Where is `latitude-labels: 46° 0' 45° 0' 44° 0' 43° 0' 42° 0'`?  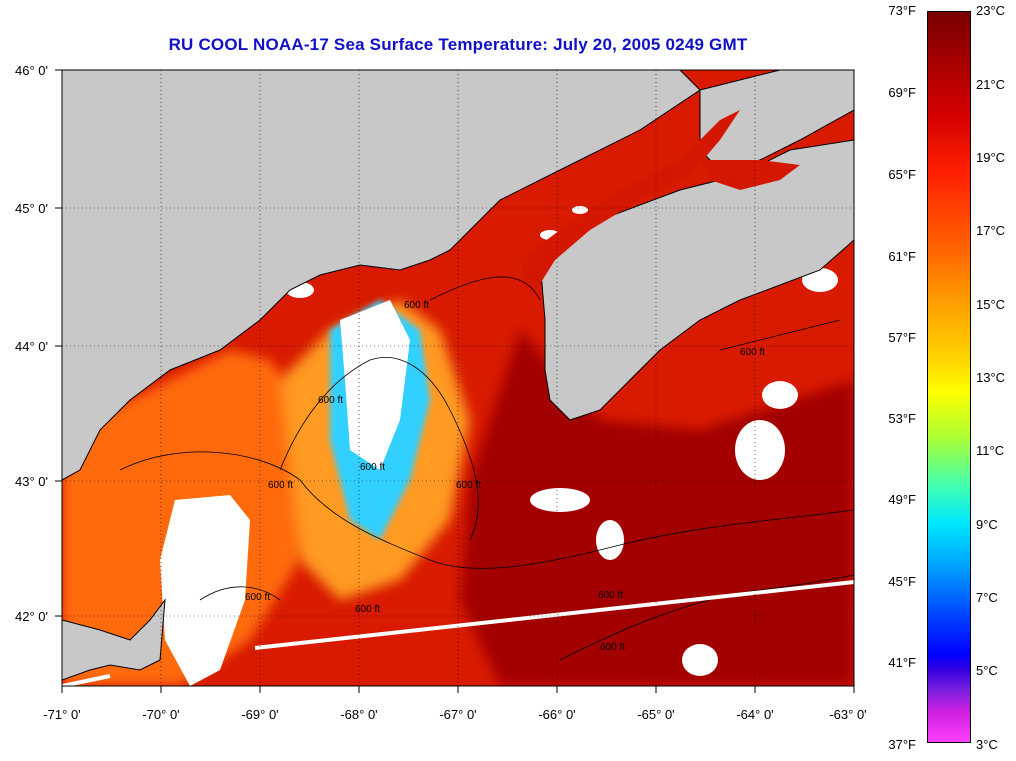
latitude-labels: 46° 0' 45° 0' 44° 0' 43° 0' 42° 0' is located at coordinates (31, 343).